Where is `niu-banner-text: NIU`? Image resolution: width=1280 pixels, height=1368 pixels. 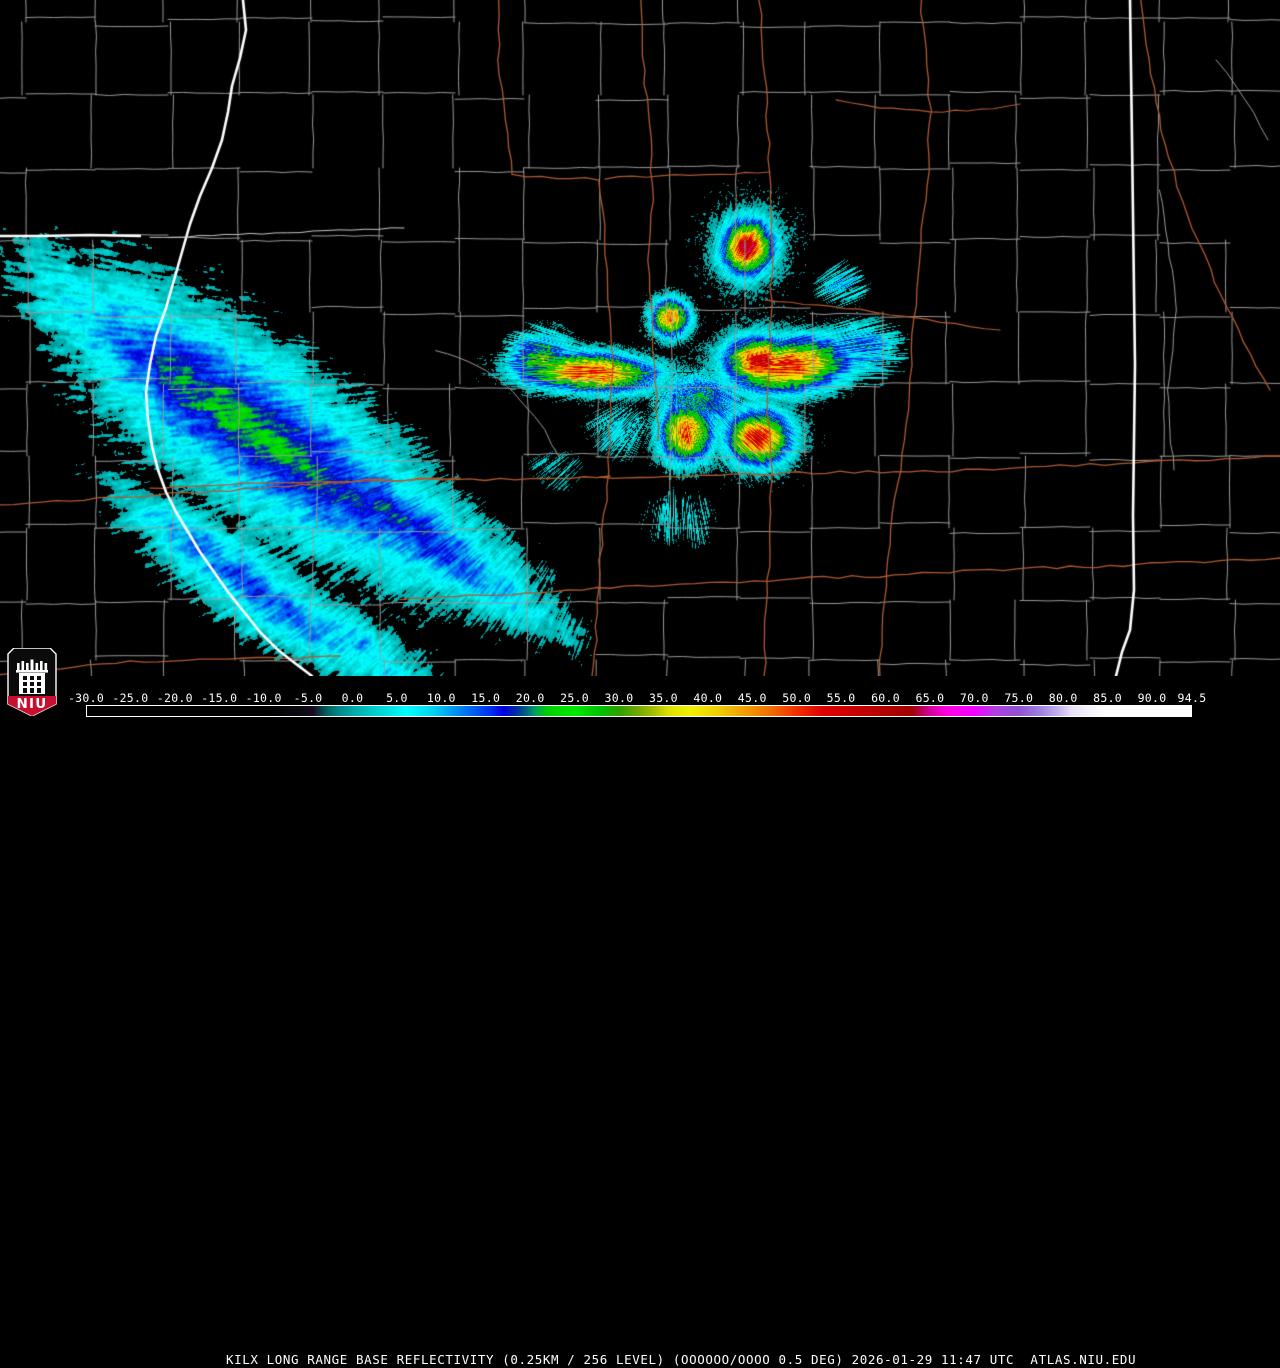
niu-banner-text: NIU is located at coordinates (32, 704).